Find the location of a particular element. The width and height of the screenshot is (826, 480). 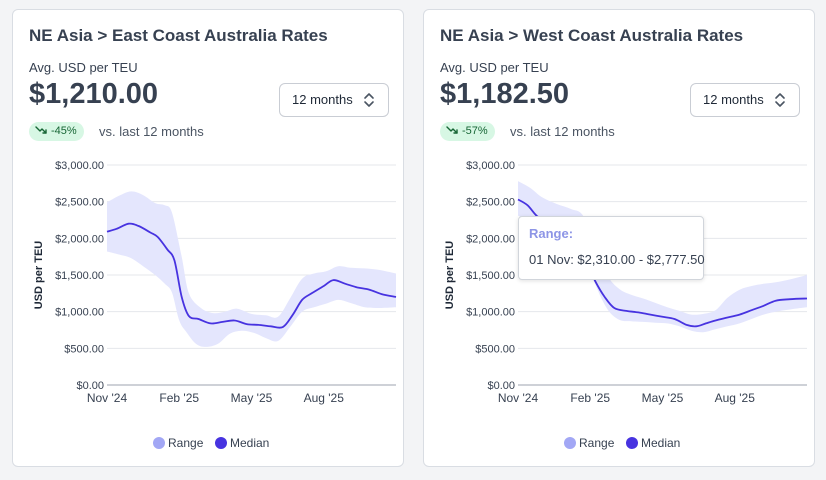

average-rate-value: $1,210.00 is located at coordinates (94, 94).